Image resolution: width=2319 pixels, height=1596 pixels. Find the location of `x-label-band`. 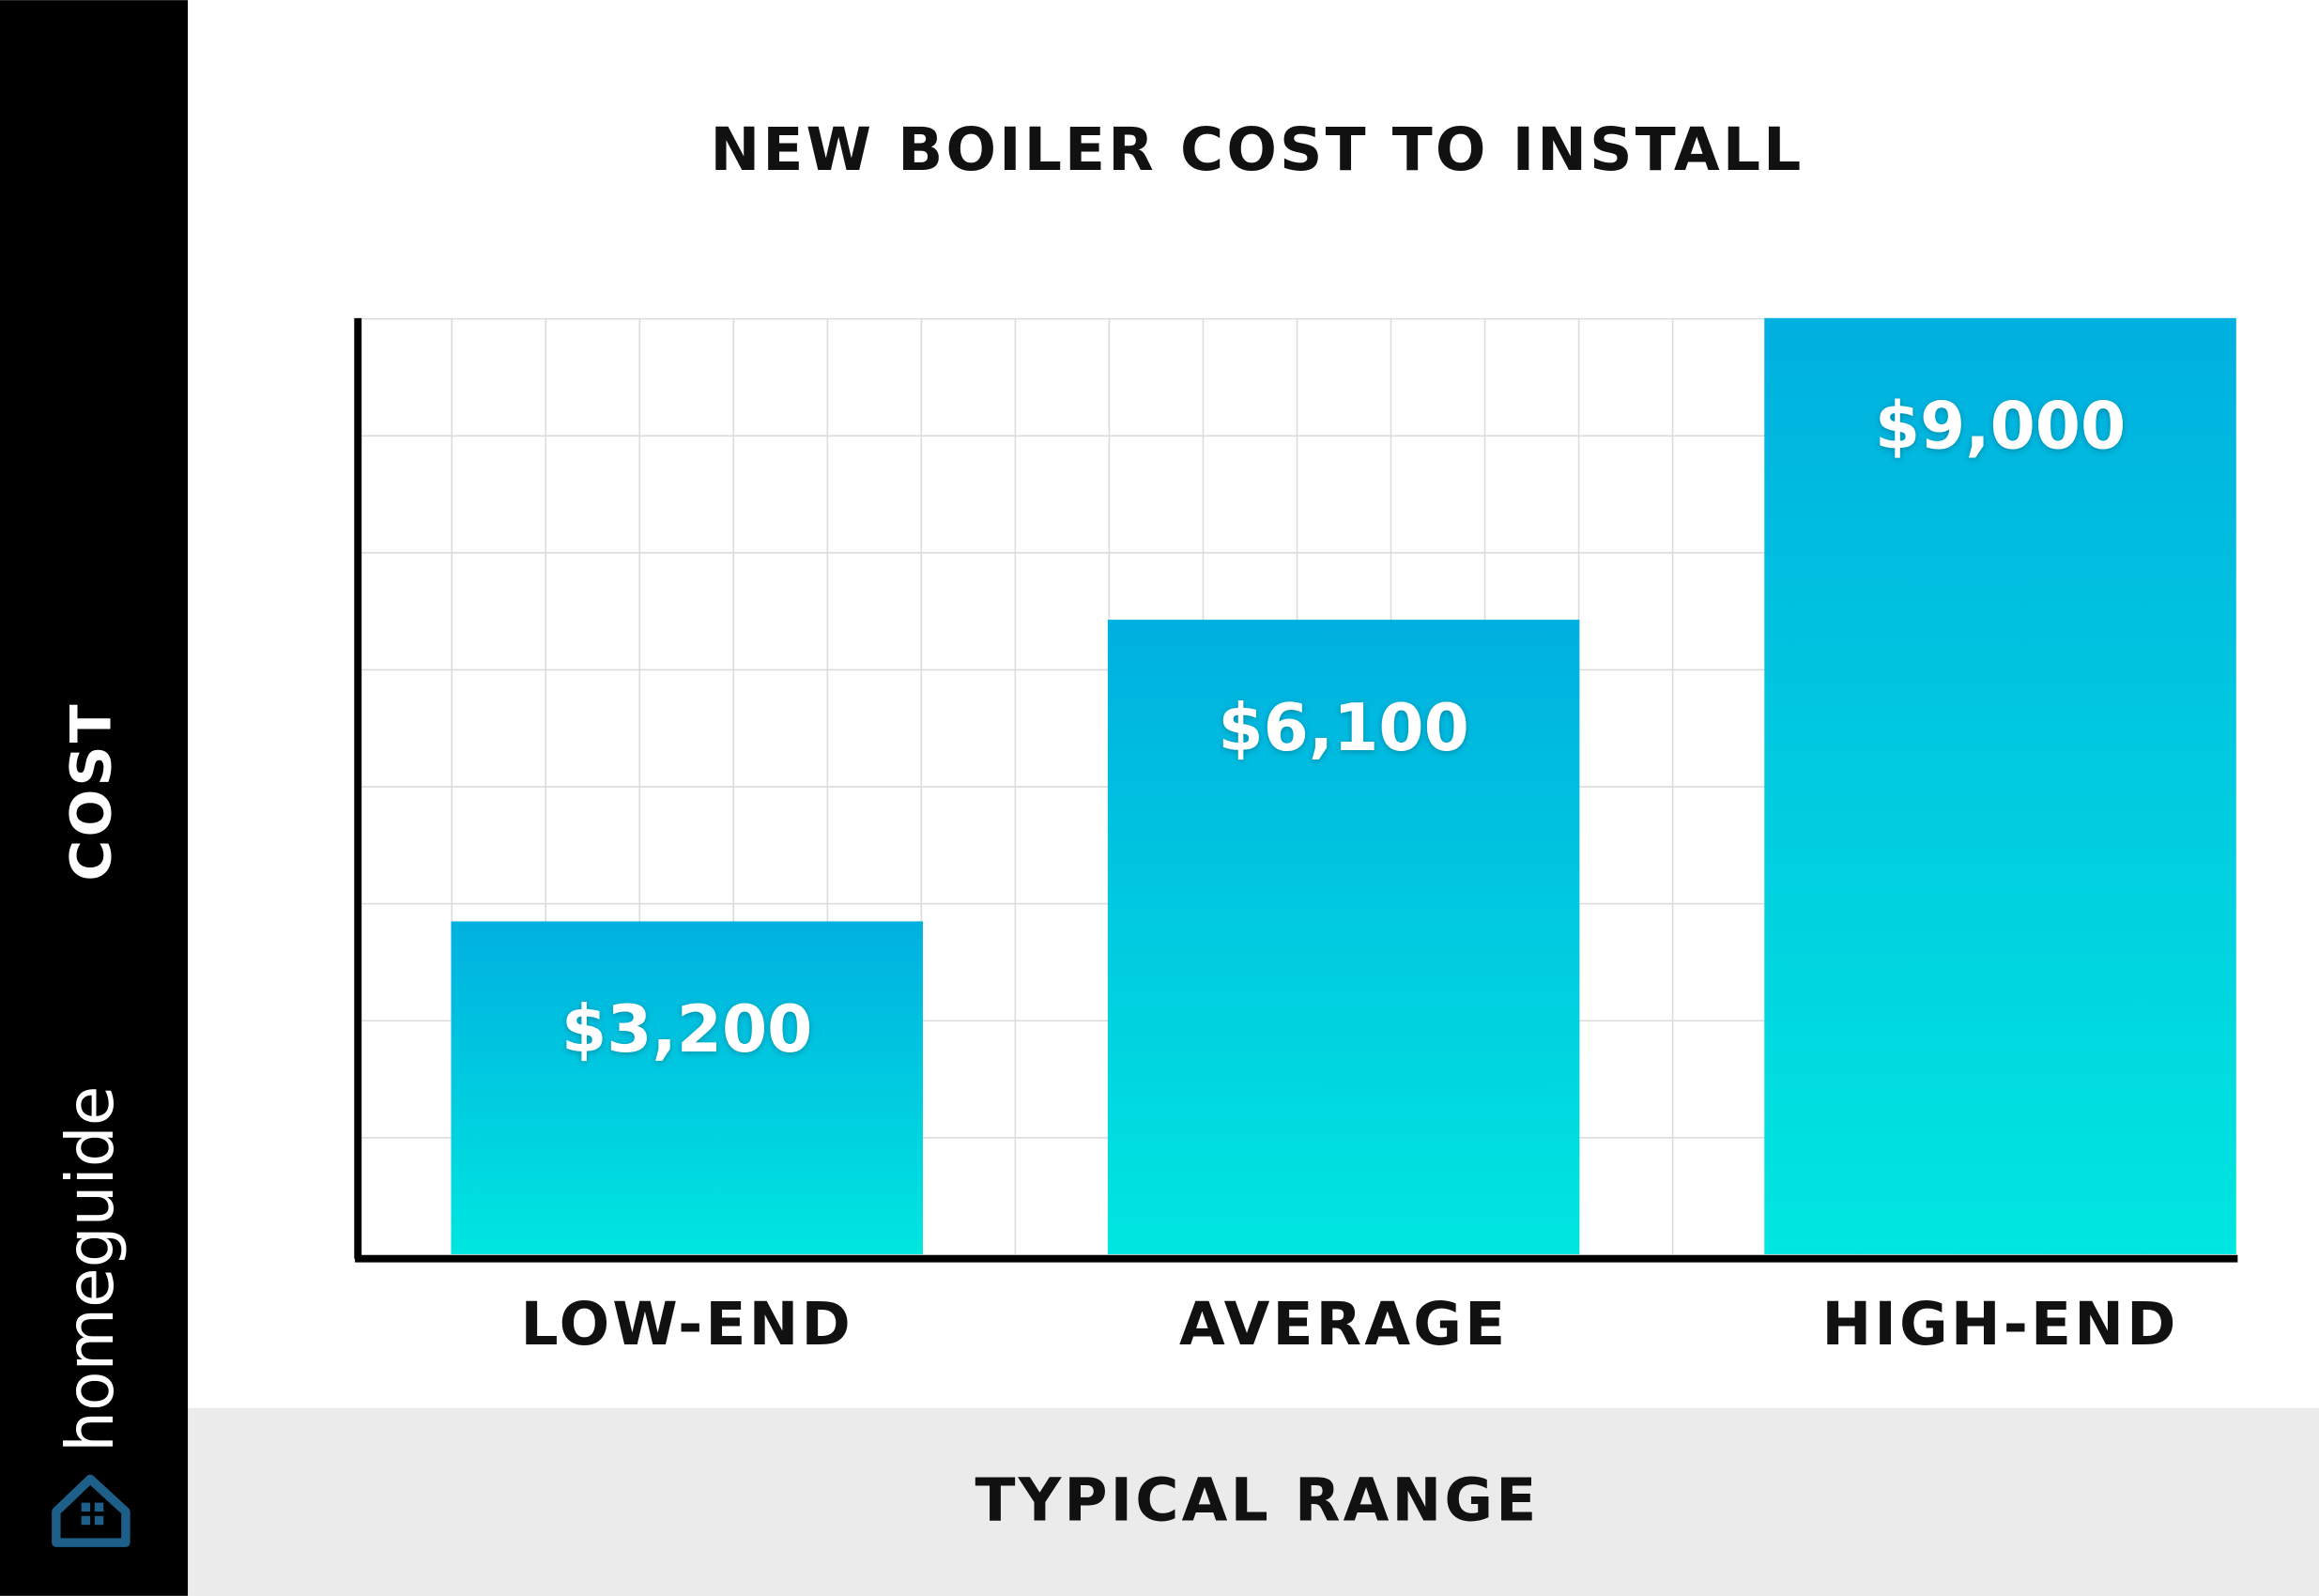

x-label-band is located at coordinates (1253, 1502).